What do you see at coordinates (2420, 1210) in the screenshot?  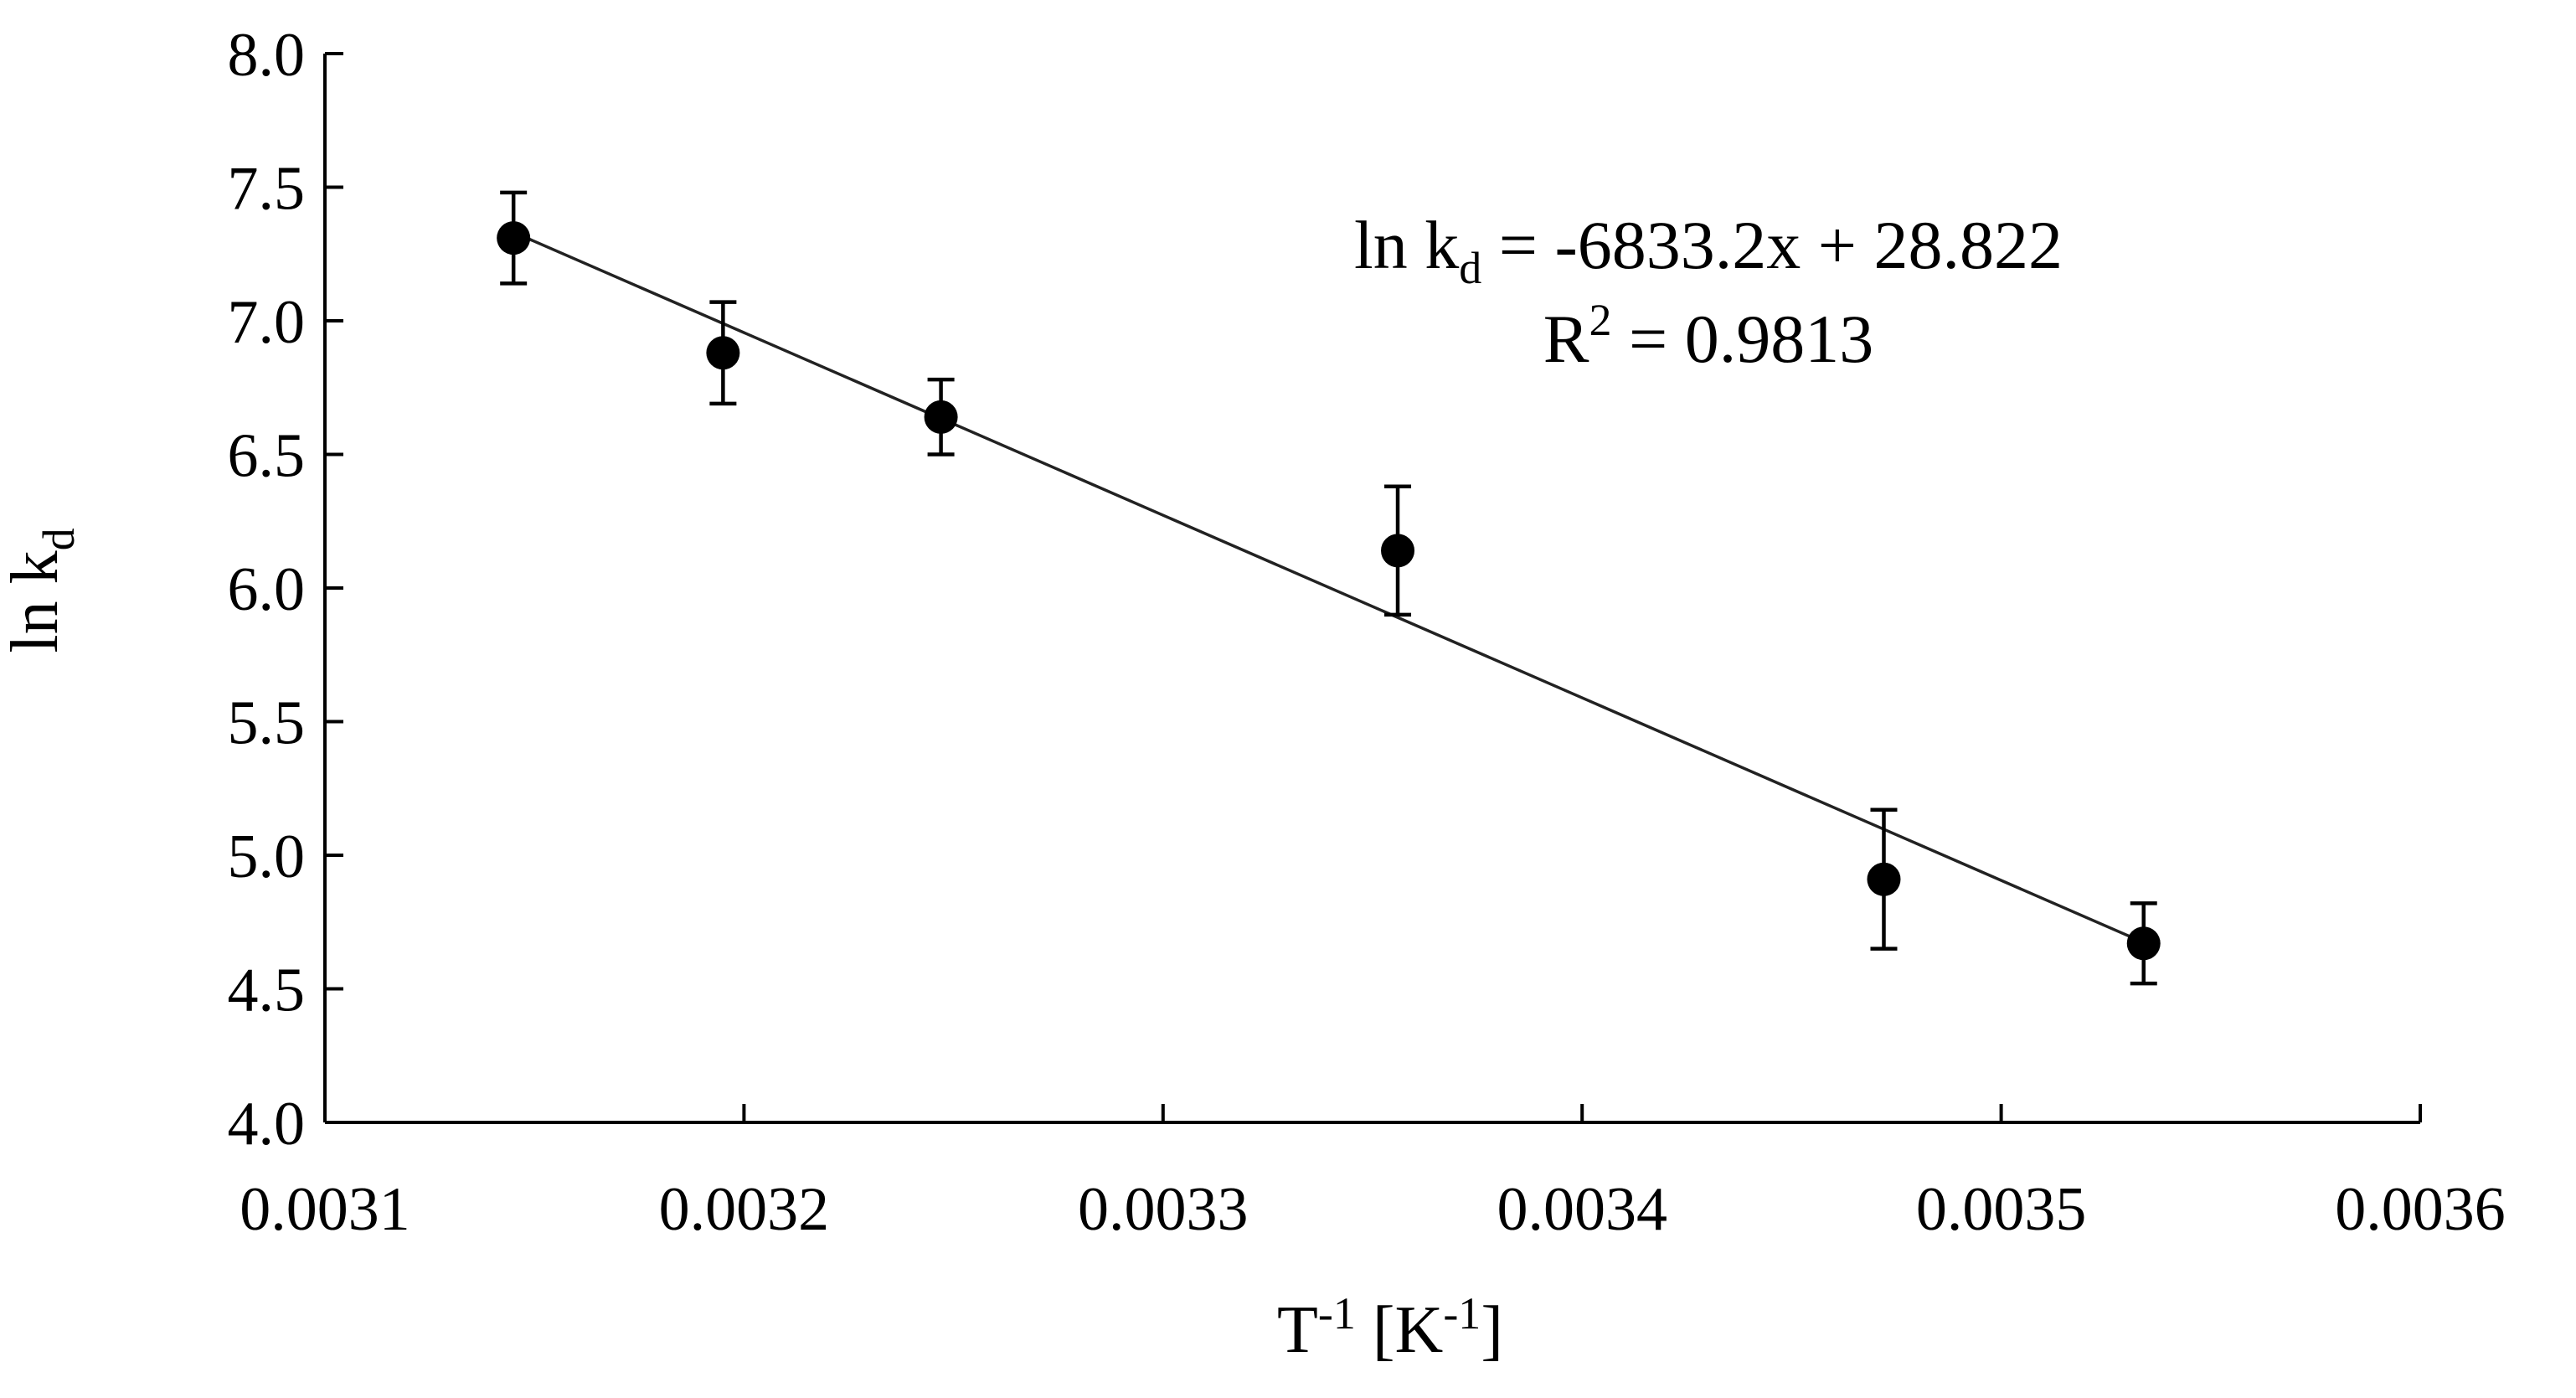 I see `x-tick-label: 0.0036` at bounding box center [2420, 1210].